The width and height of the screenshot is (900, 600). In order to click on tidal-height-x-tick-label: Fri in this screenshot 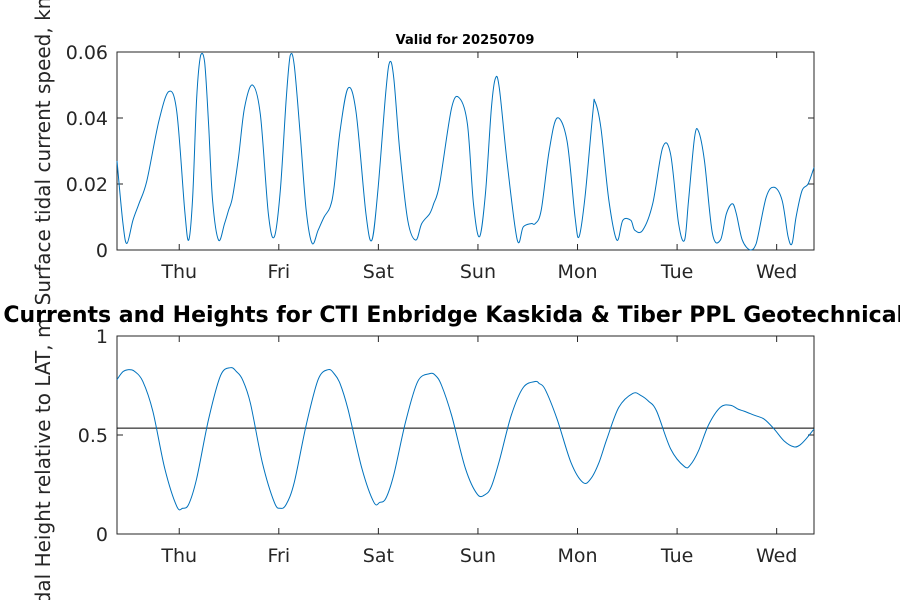, I will do `click(278, 556)`.